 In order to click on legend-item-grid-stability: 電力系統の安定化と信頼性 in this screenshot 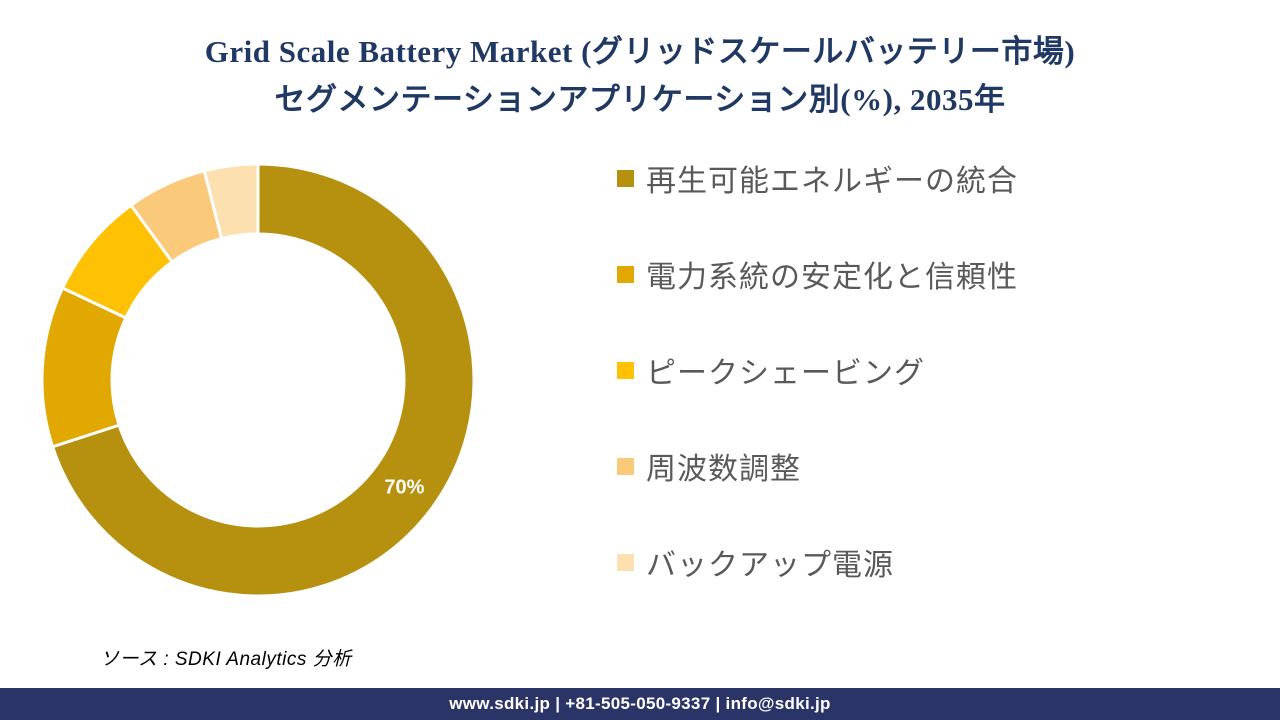, I will do `click(817, 276)`.